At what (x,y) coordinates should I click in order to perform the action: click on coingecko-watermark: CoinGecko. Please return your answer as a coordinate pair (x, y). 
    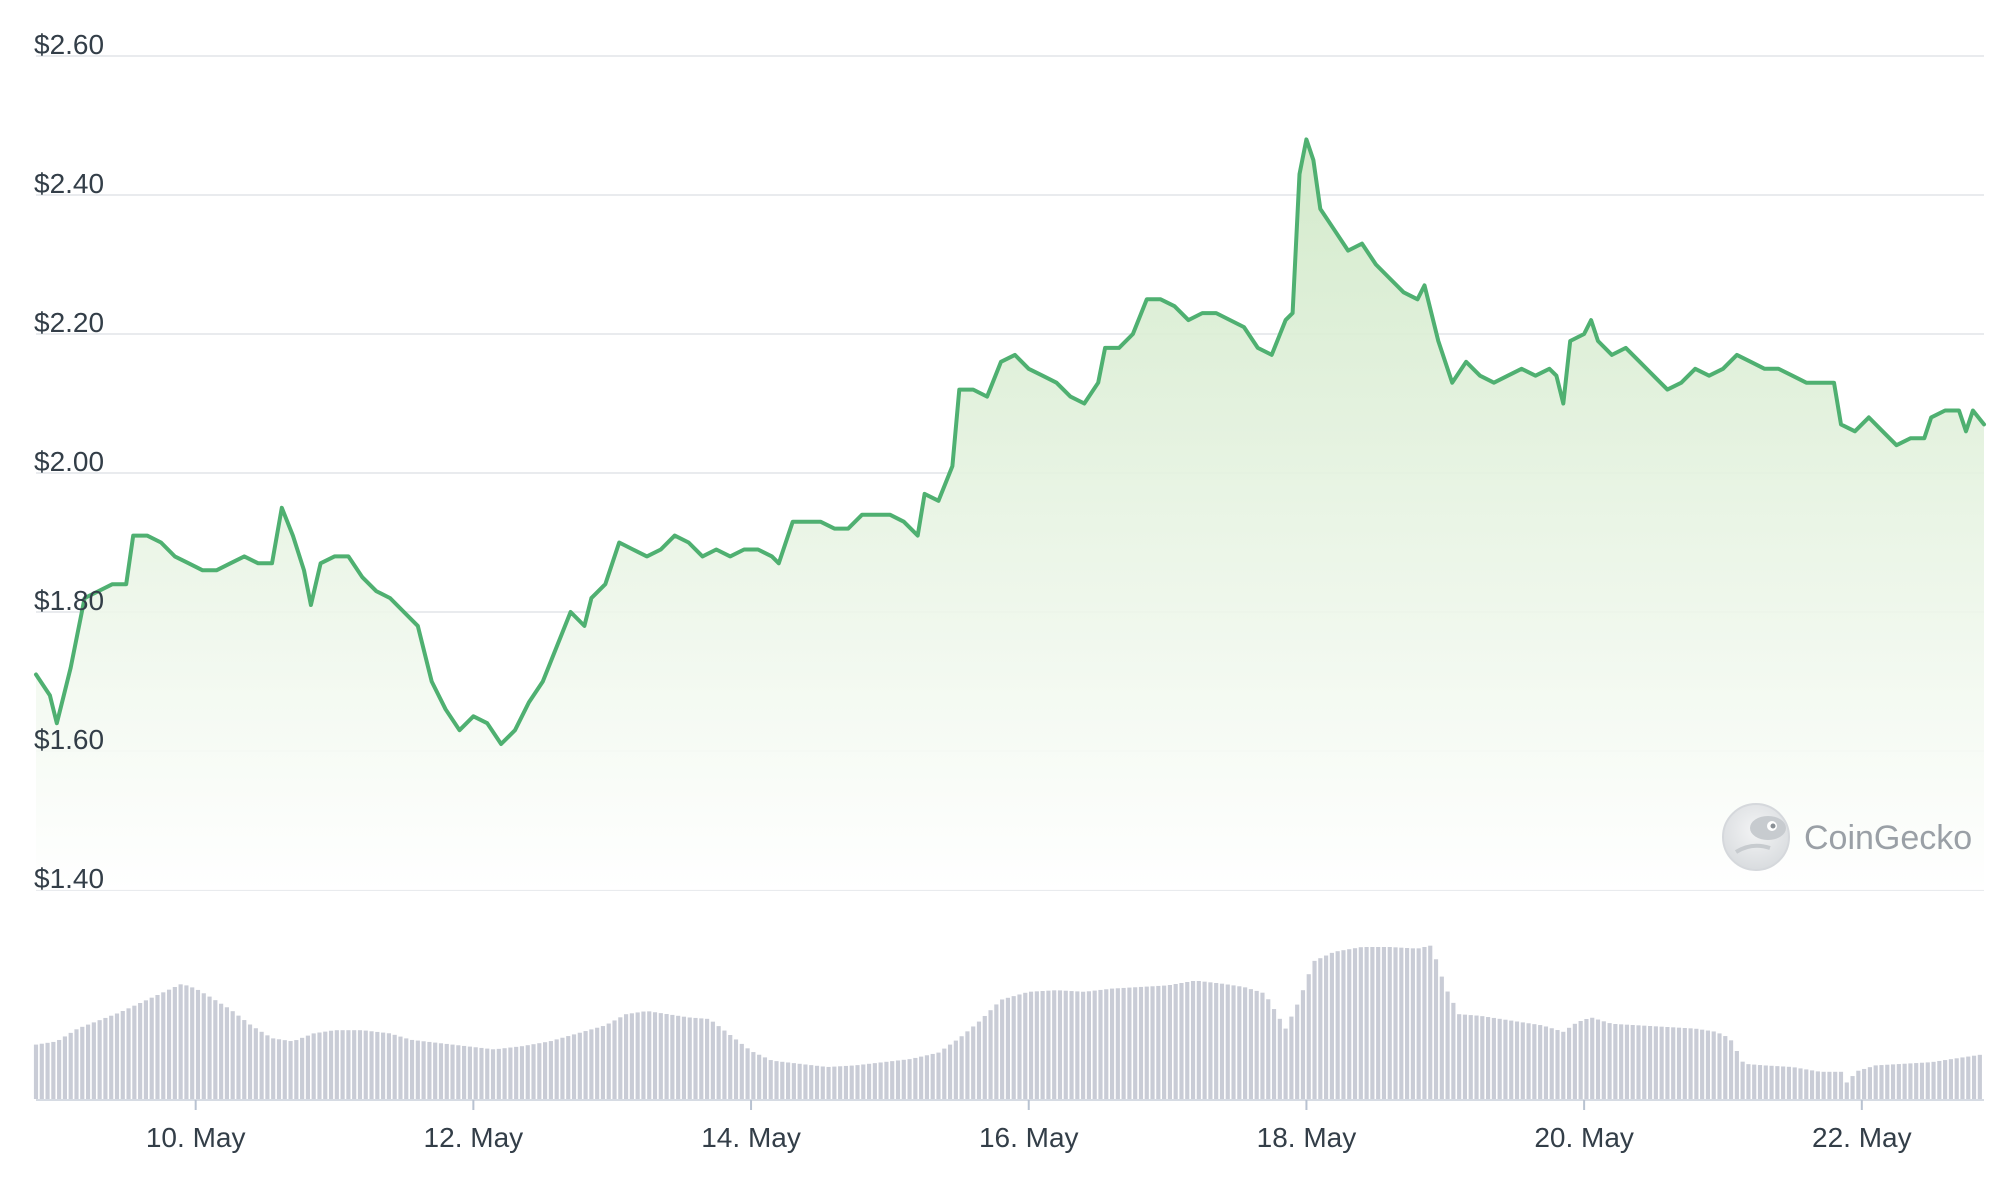
    Looking at the image, I should click on (1847, 837).